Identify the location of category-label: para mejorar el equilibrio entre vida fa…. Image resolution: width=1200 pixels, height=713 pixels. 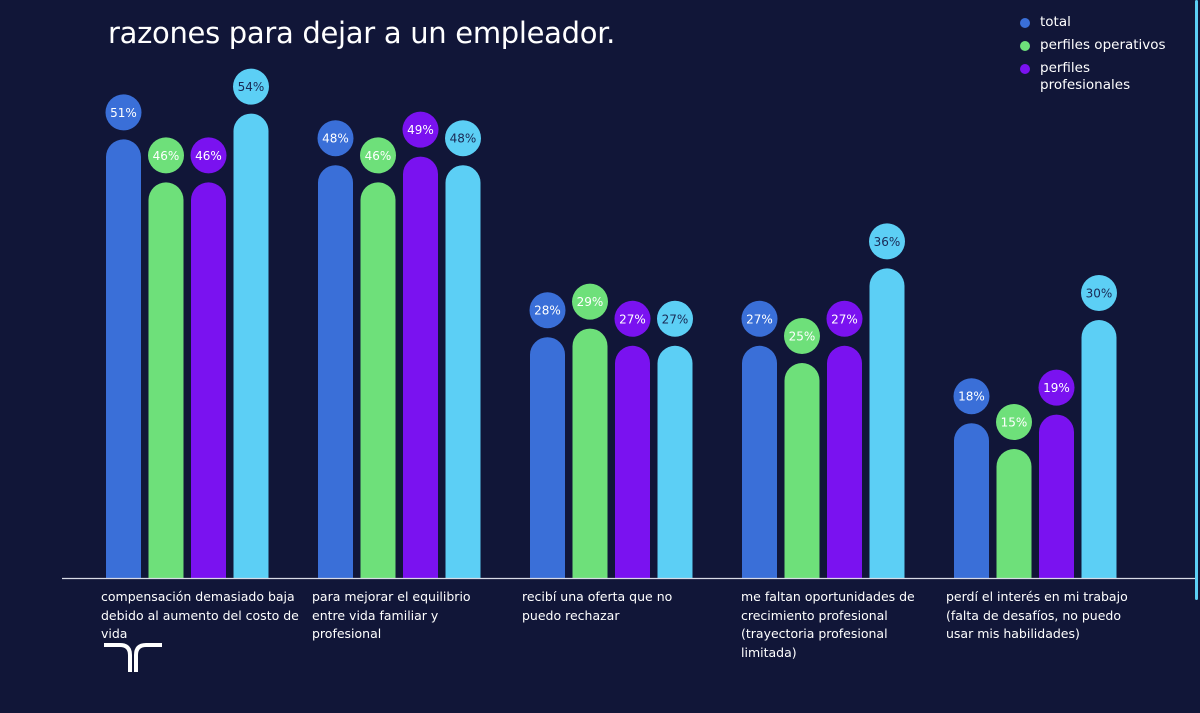
(391, 615).